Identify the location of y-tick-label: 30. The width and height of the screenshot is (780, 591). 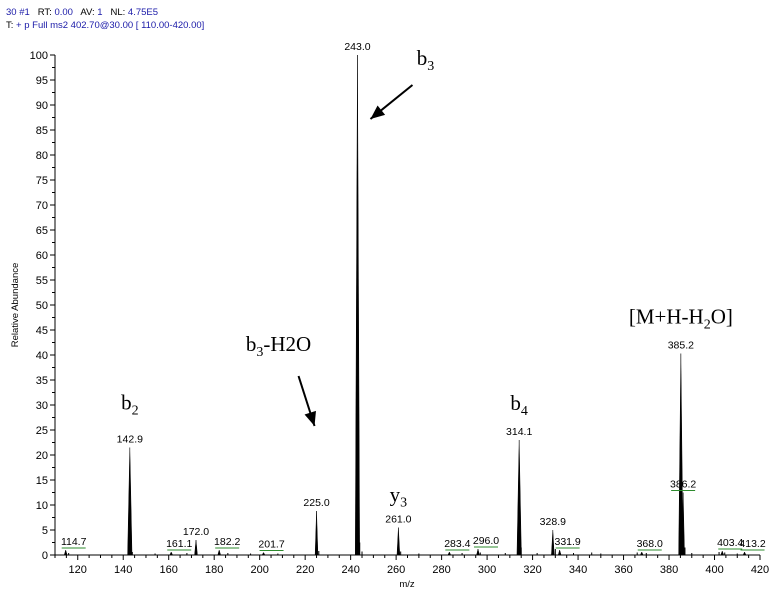
(42, 406).